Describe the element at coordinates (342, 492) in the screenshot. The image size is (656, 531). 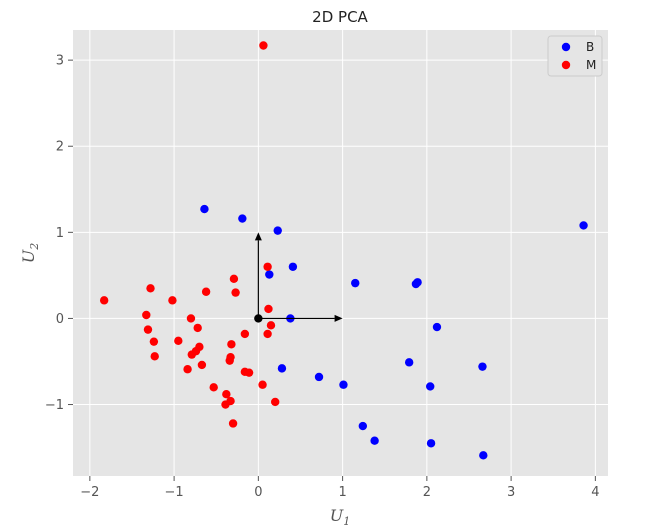
I see `x-tick-label: 1` at that location.